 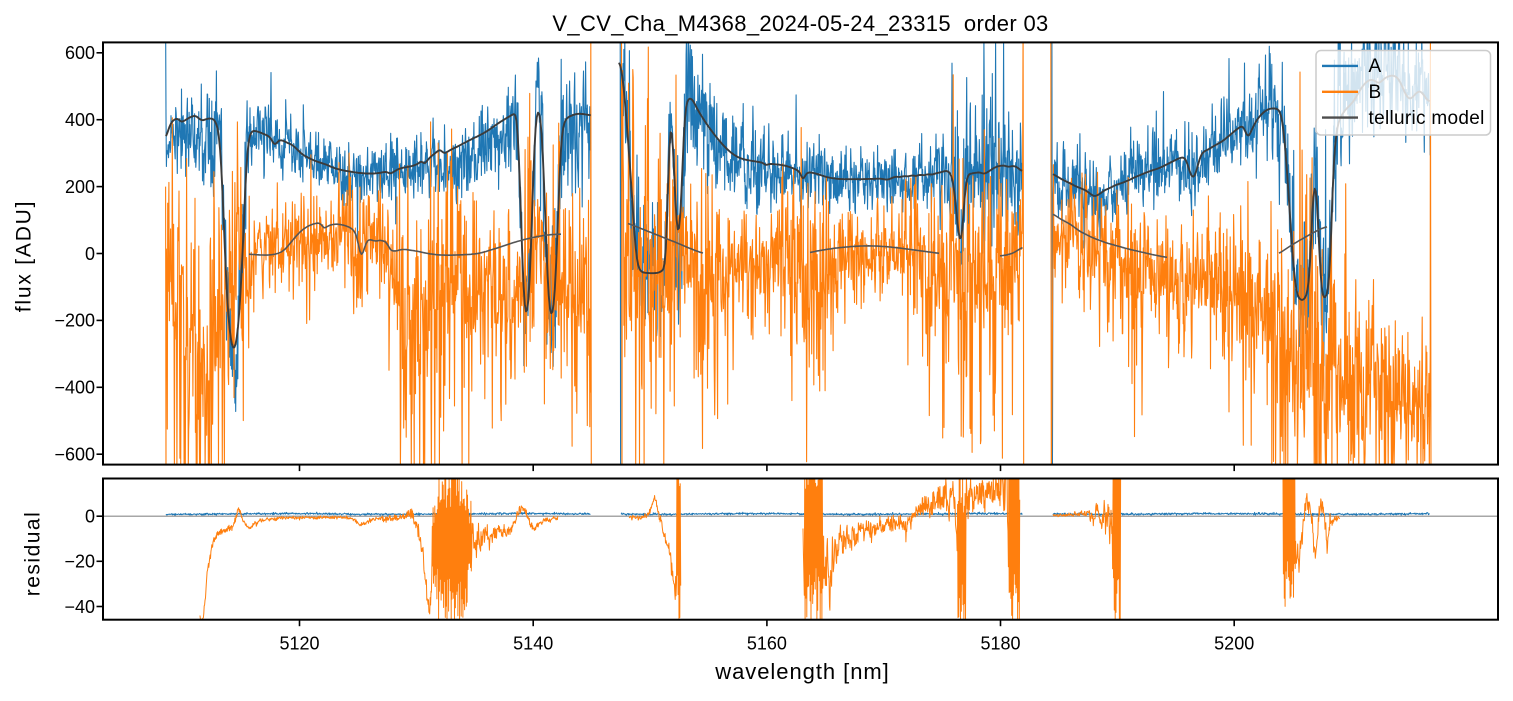 I want to click on svg-text: flux [ADU], so click(x=24, y=256).